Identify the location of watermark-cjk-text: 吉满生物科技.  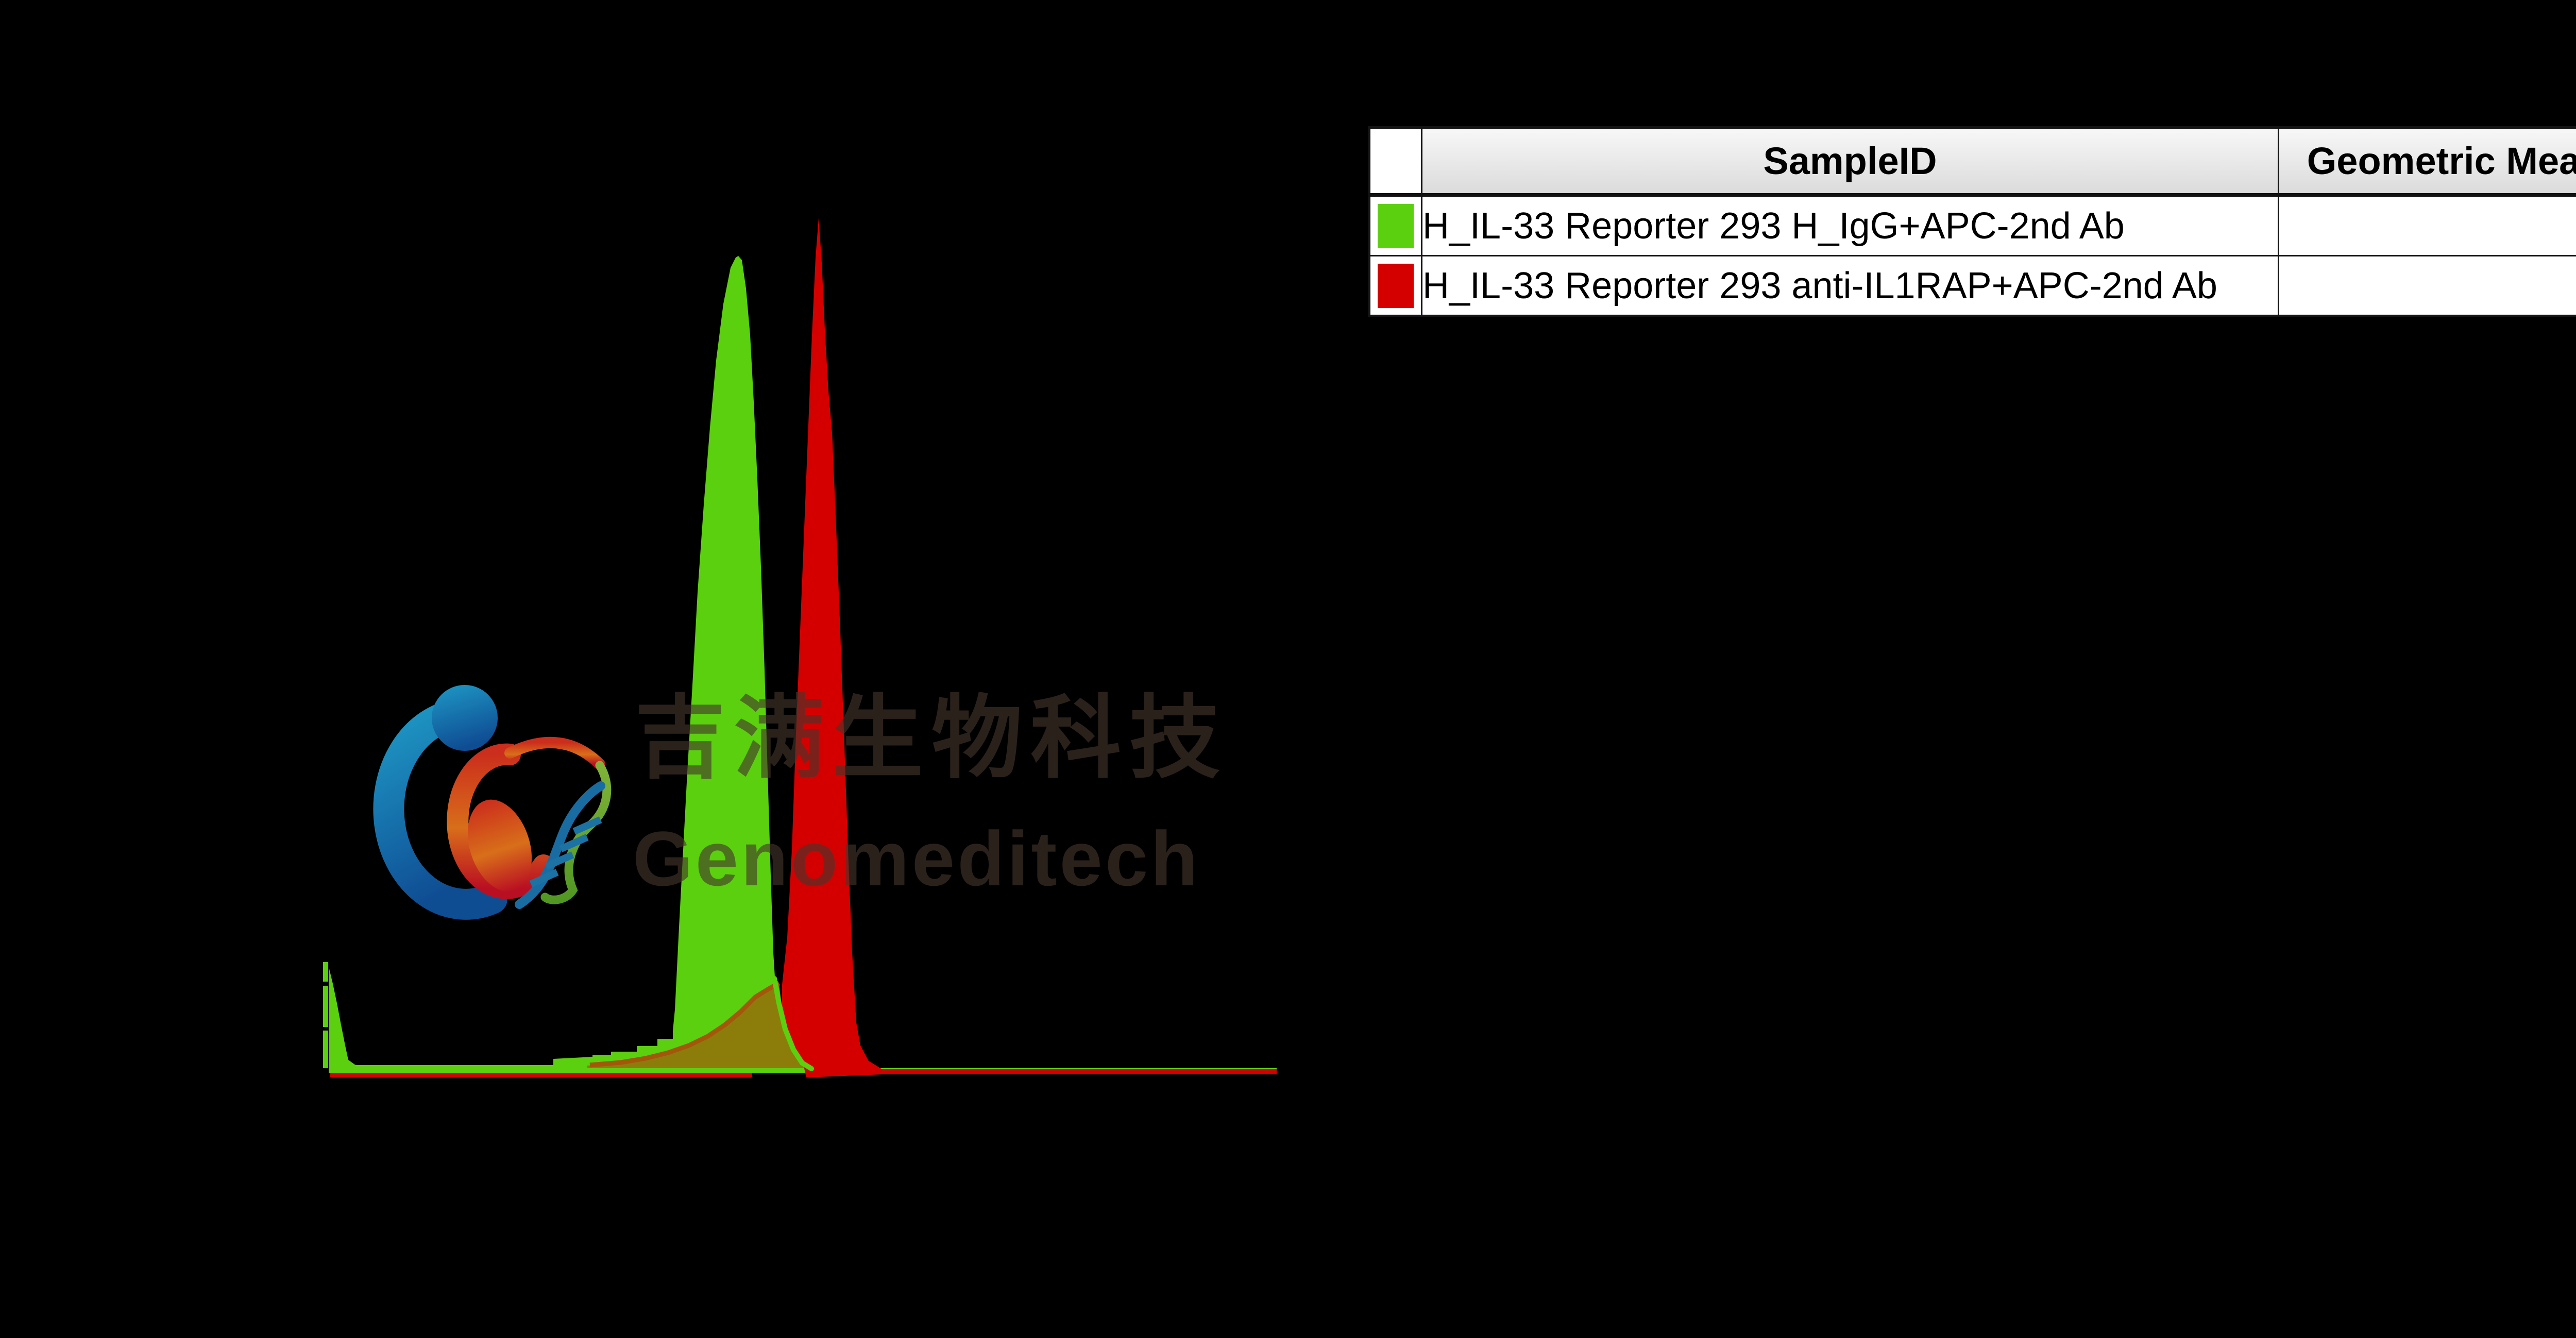
(932, 738).